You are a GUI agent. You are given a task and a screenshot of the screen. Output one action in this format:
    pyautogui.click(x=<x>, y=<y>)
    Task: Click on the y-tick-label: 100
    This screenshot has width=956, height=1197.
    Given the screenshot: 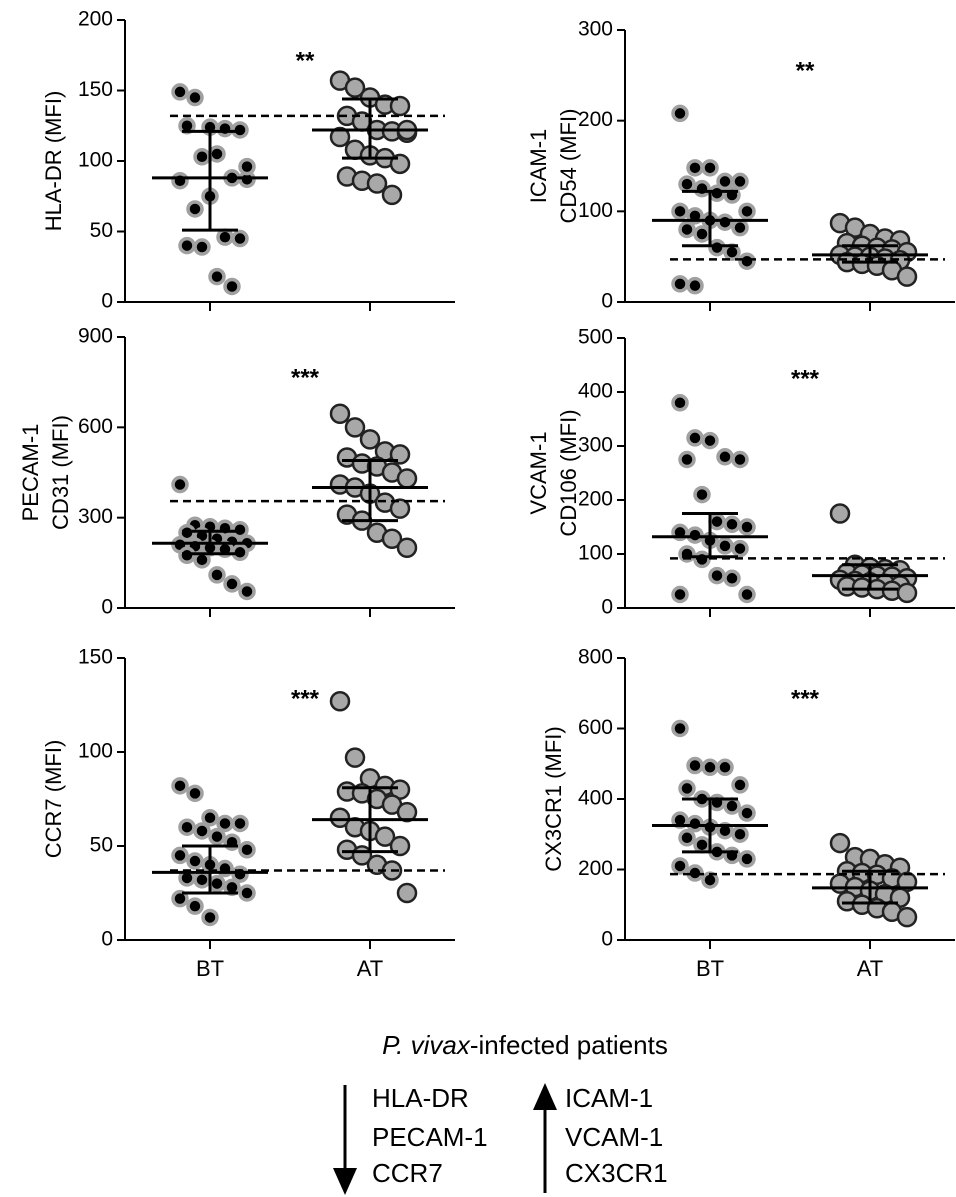 What is the action you would take?
    pyautogui.click(x=95, y=160)
    